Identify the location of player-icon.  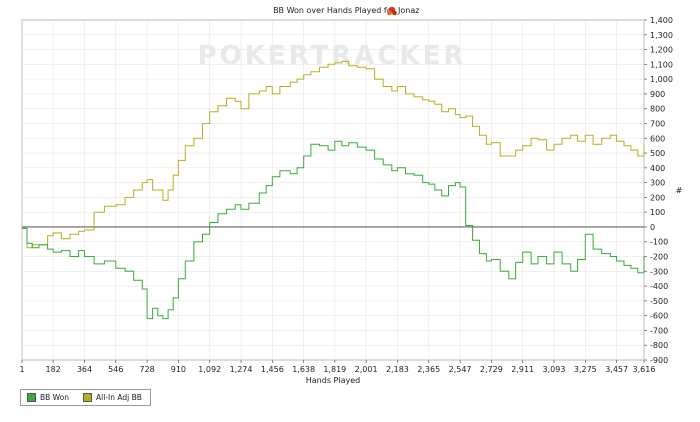
(392, 11).